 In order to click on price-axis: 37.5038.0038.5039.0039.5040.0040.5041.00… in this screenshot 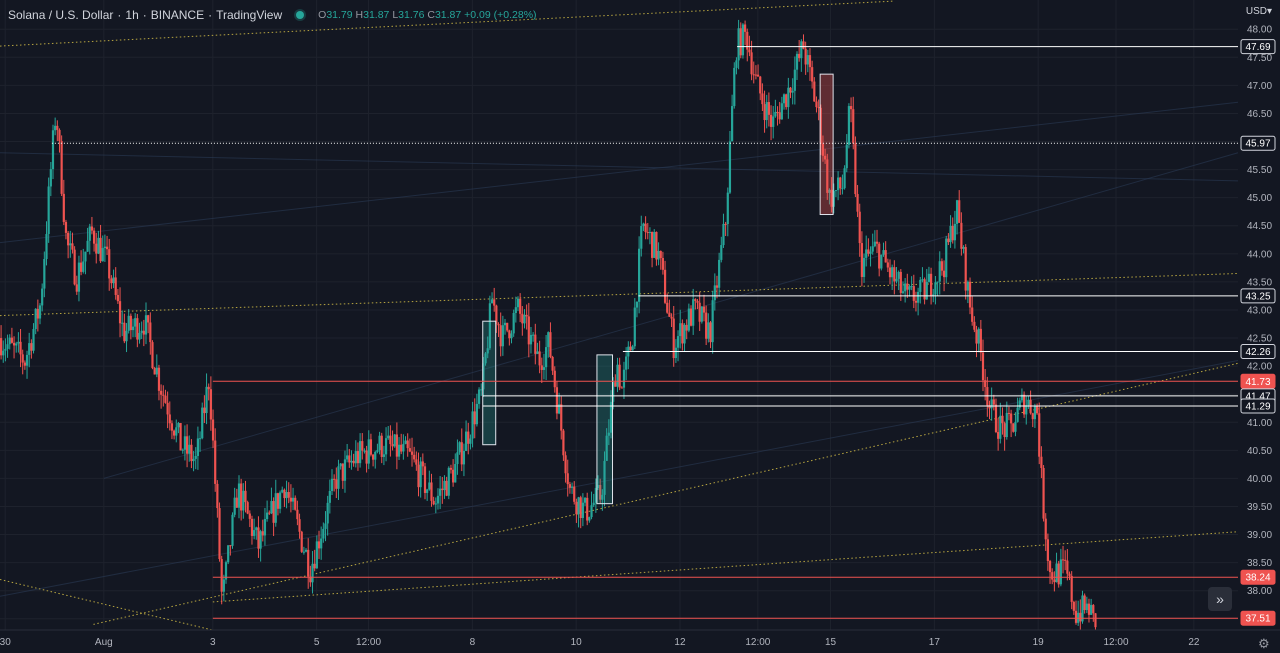, I will do `click(1259, 326)`.